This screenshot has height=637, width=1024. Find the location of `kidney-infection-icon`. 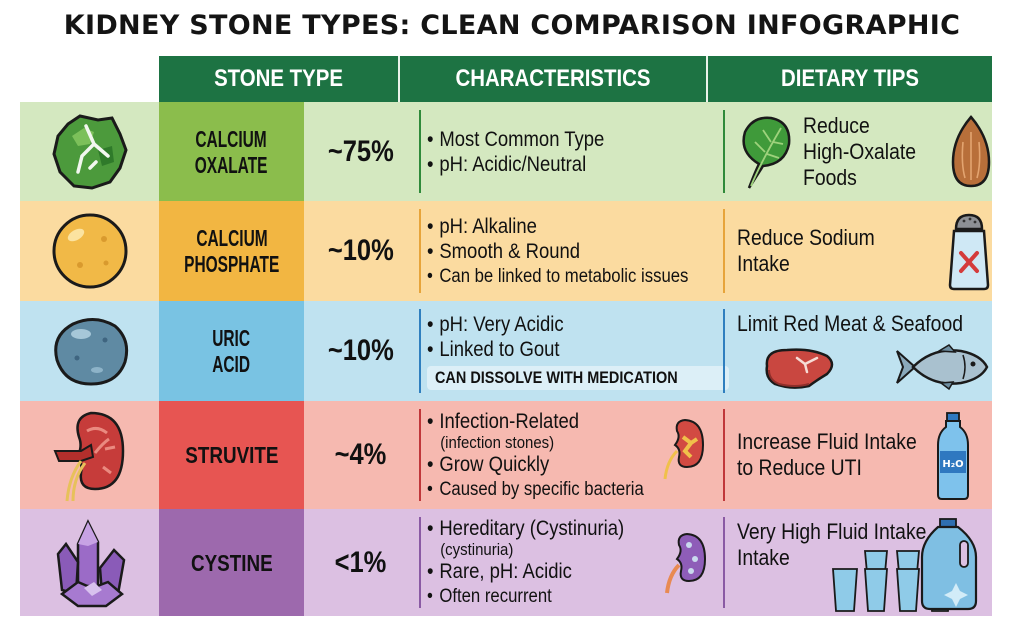

kidney-infection-icon is located at coordinates (683, 449).